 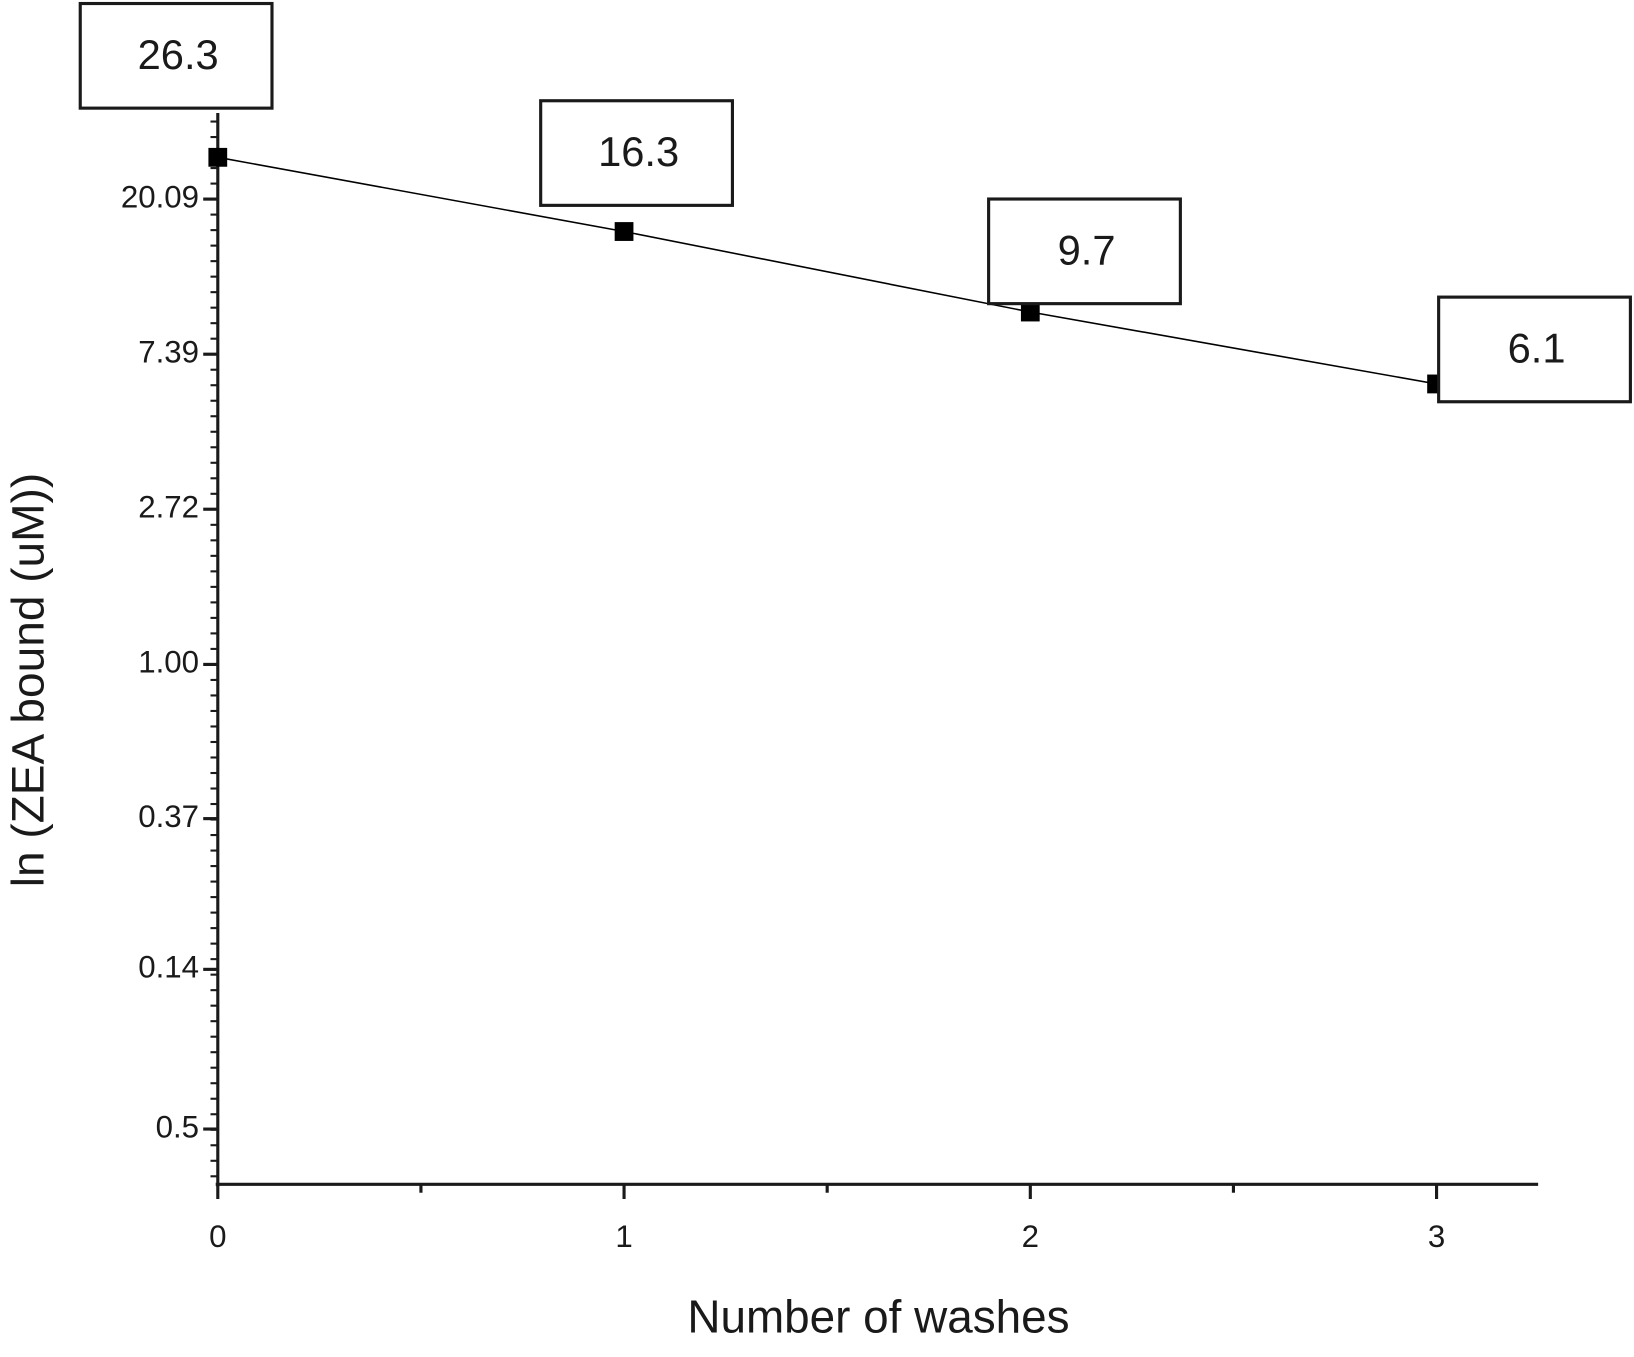 I want to click on x-axis-title: Number of washes, so click(x=878, y=1316).